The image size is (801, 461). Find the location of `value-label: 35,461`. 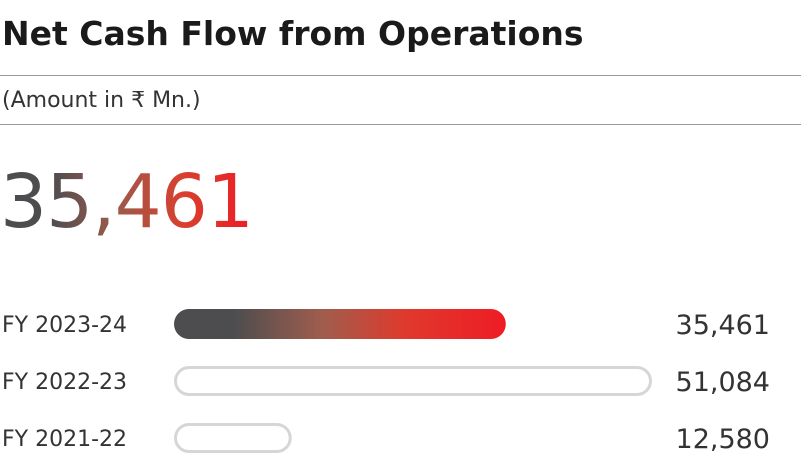

value-label: 35,461 is located at coordinates (723, 325).